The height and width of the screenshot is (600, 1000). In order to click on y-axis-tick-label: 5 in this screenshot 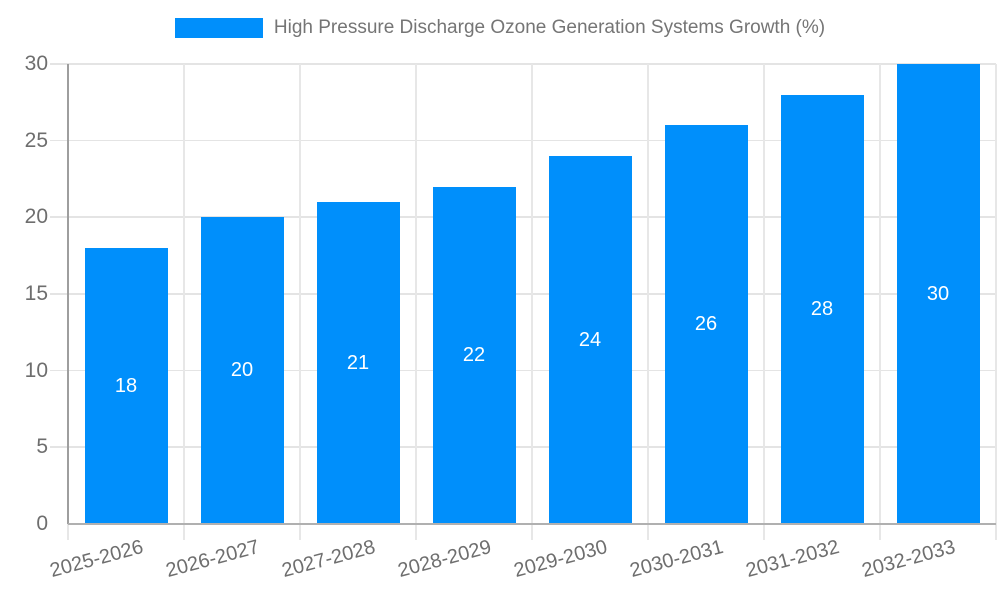, I will do `click(42, 447)`.